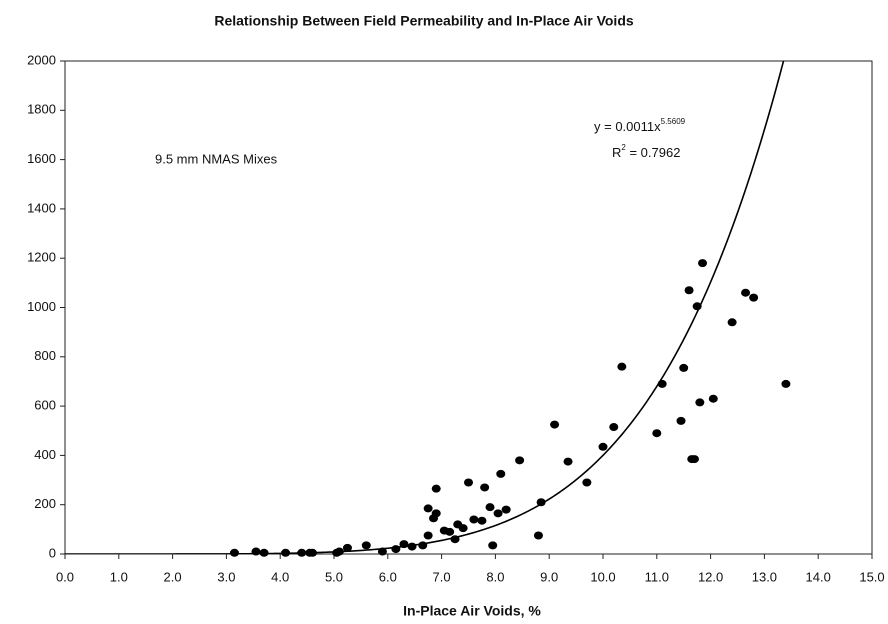  I want to click on x-axis-label: In-Place Air Voids, %, so click(472, 611).